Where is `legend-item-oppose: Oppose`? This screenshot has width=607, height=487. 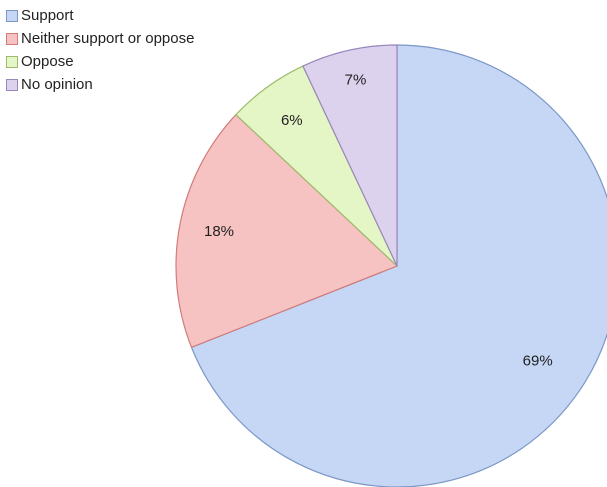
legend-item-oppose: Oppose is located at coordinates (100, 61).